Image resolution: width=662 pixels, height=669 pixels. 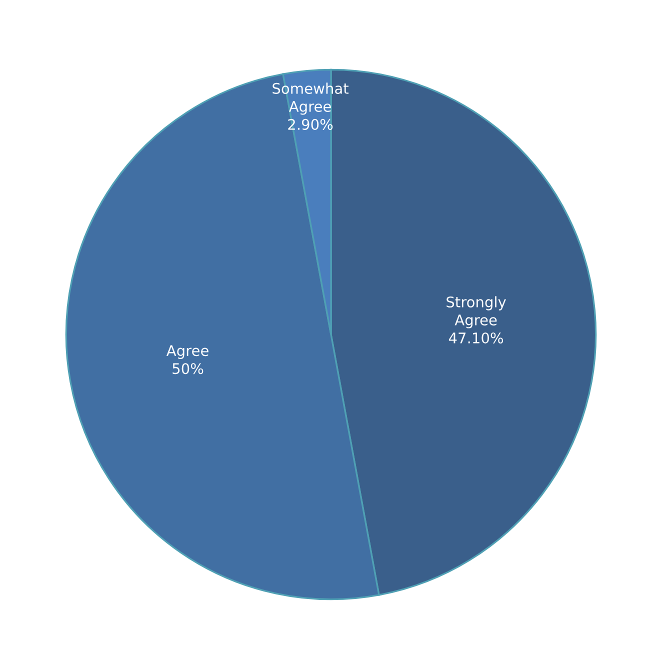 I want to click on slice-label: Strongly Agree, so click(x=476, y=312).